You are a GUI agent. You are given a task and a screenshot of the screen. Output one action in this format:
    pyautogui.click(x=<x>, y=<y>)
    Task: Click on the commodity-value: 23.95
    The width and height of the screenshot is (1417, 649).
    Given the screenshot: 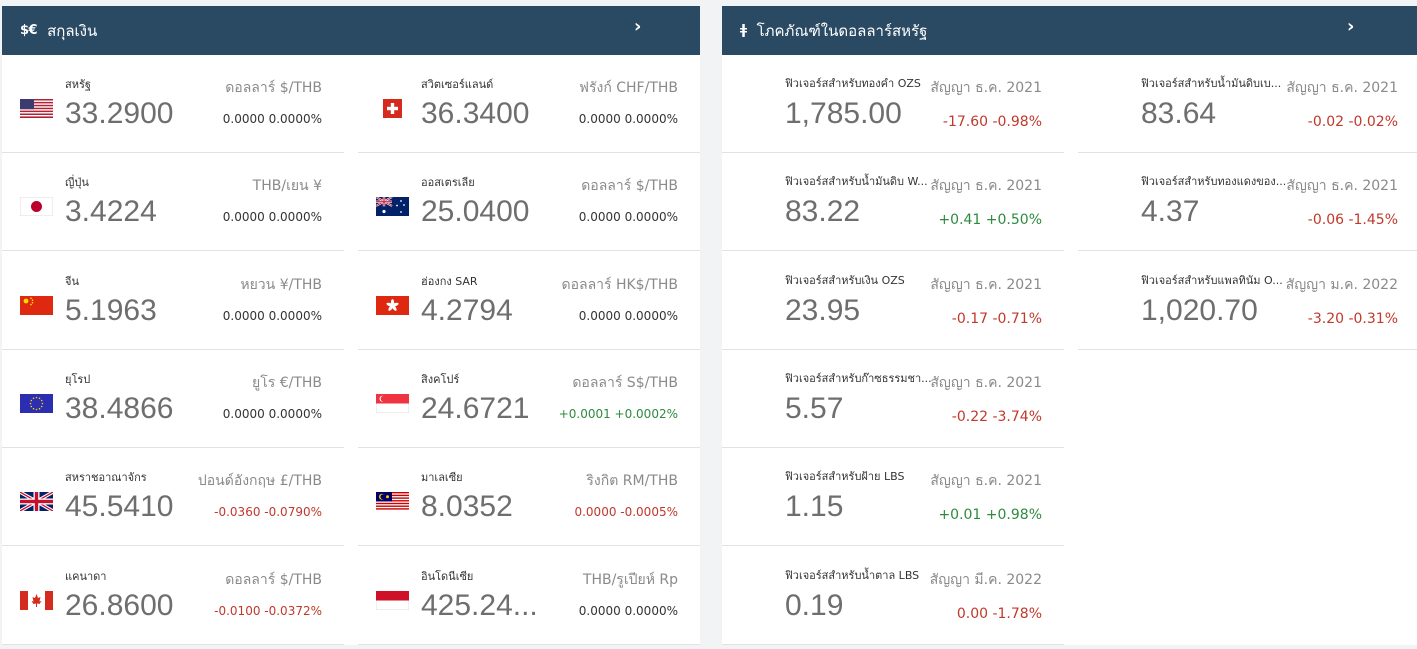 What is the action you would take?
    pyautogui.click(x=823, y=310)
    